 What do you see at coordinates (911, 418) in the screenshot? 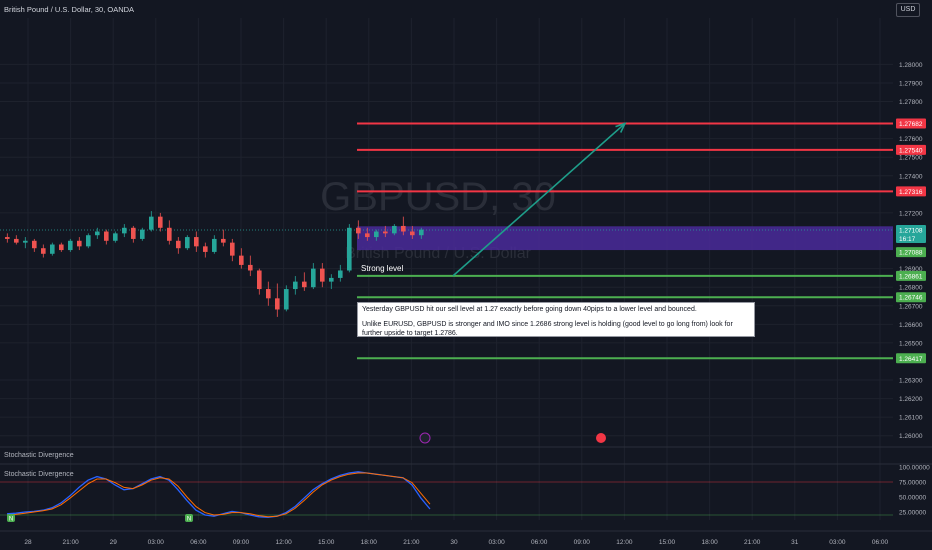
I see `y-tick-label: 1.26100` at bounding box center [911, 418].